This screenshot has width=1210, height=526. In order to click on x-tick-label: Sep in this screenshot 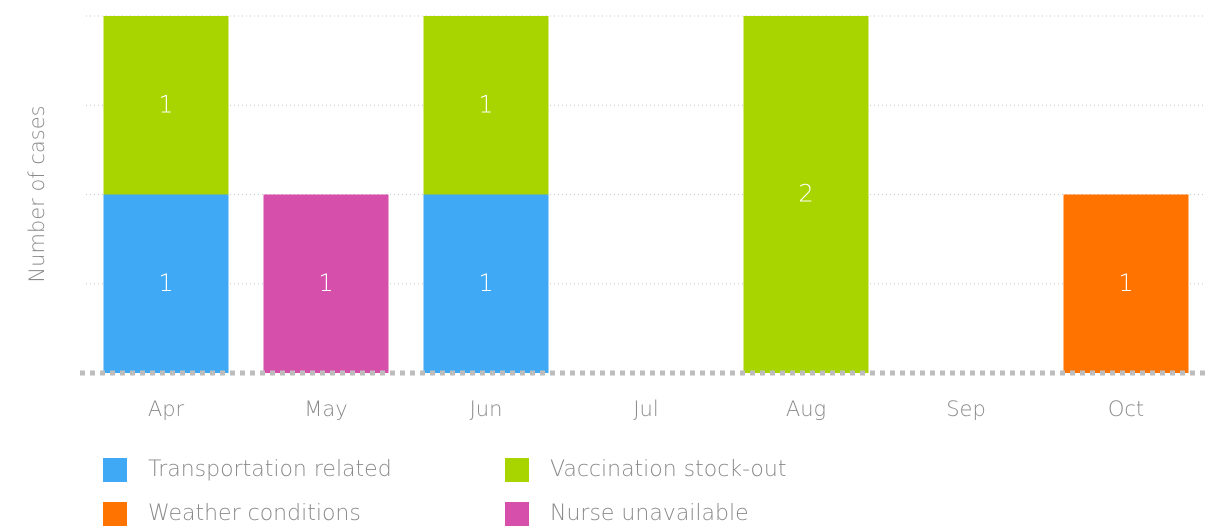, I will do `click(966, 409)`.